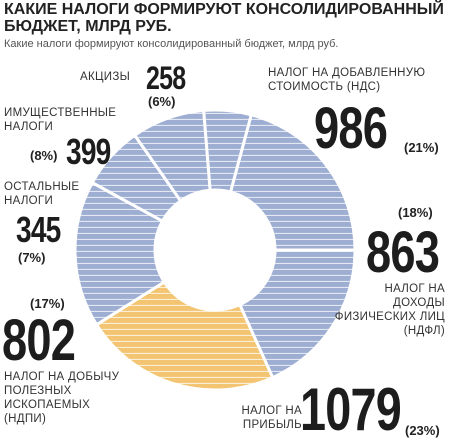 The width and height of the screenshot is (450, 443). What do you see at coordinates (32, 257) in the screenshot?
I see `share-label: (7%)` at bounding box center [32, 257].